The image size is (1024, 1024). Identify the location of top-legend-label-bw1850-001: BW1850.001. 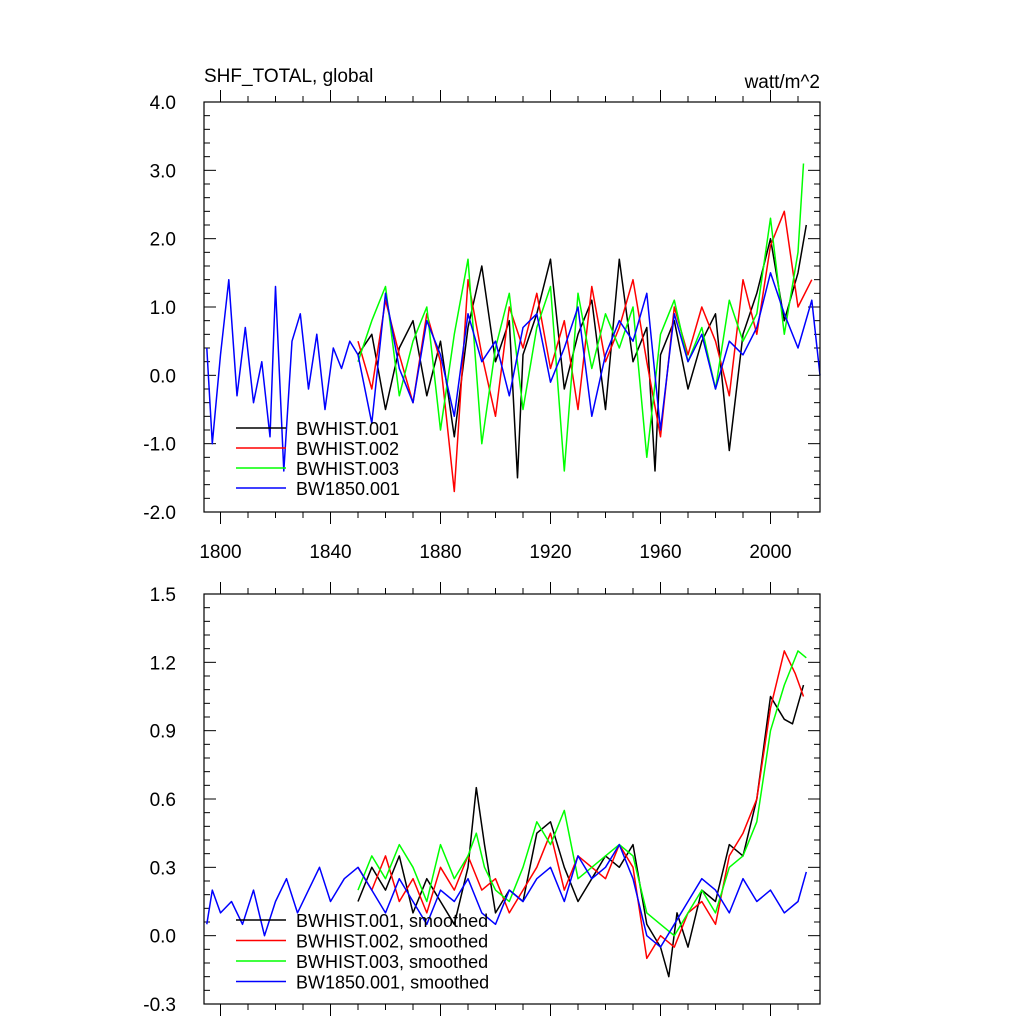
(348, 489).